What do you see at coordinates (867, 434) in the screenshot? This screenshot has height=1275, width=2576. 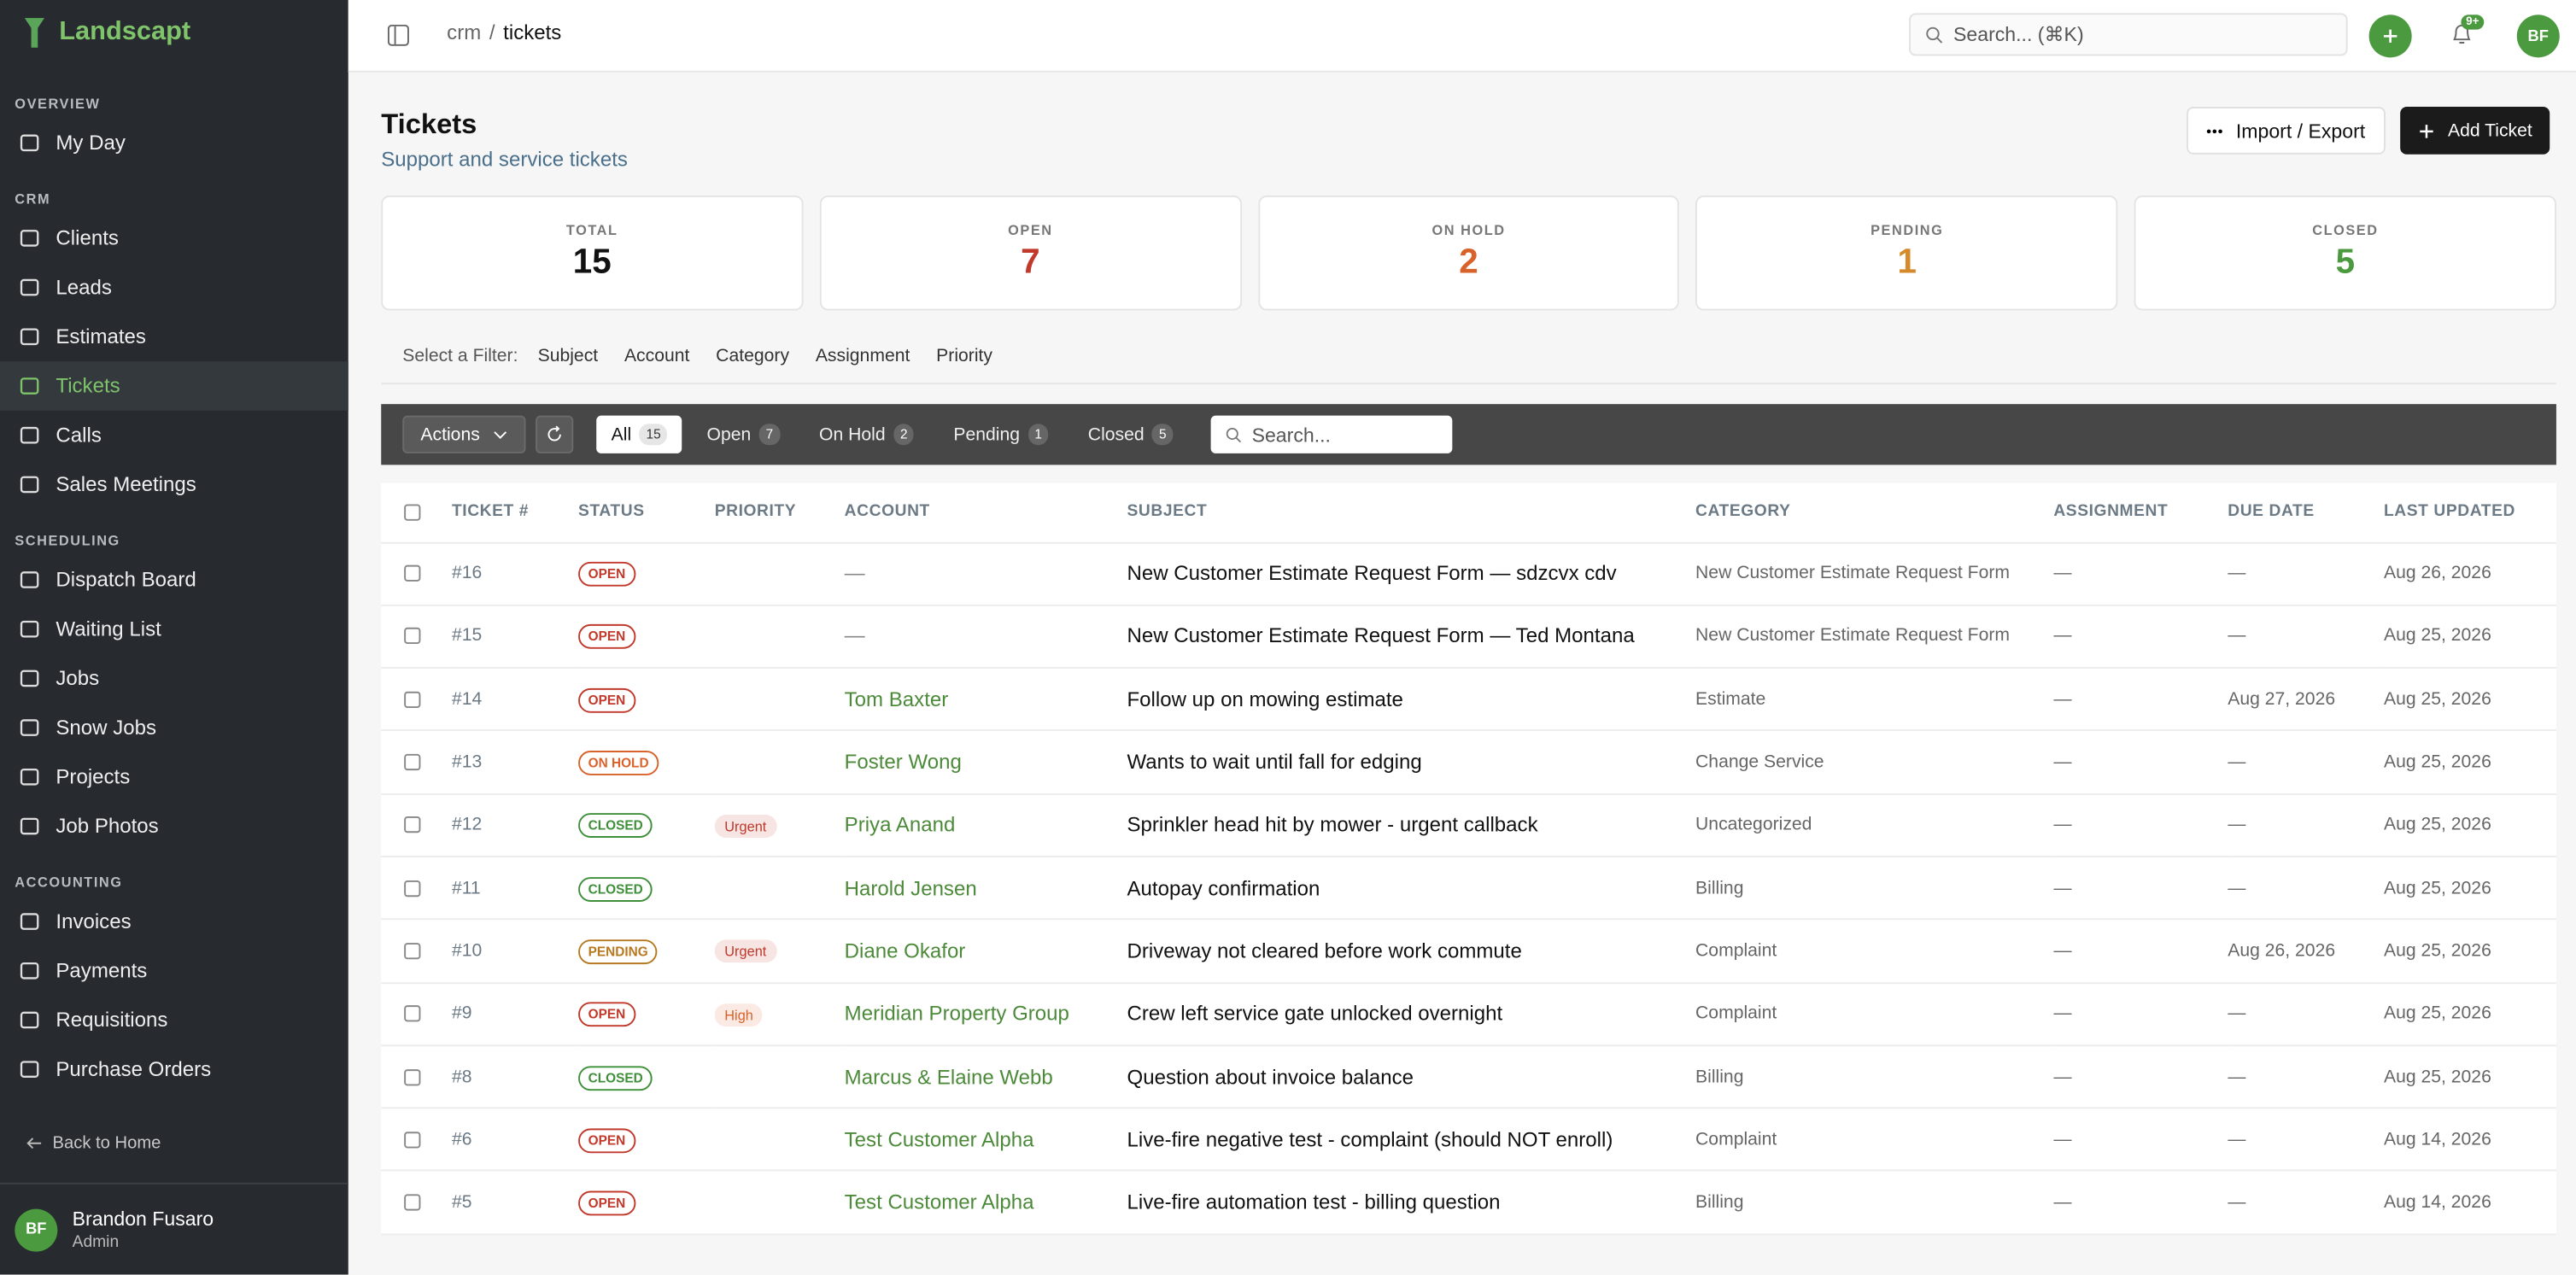 I see `status-tab: On Hold 2` at bounding box center [867, 434].